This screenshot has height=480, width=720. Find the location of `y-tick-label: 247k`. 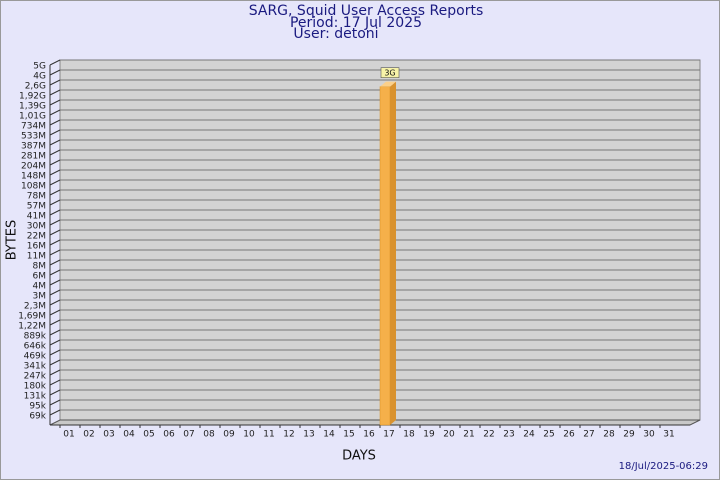

y-tick-label: 247k is located at coordinates (35, 377).